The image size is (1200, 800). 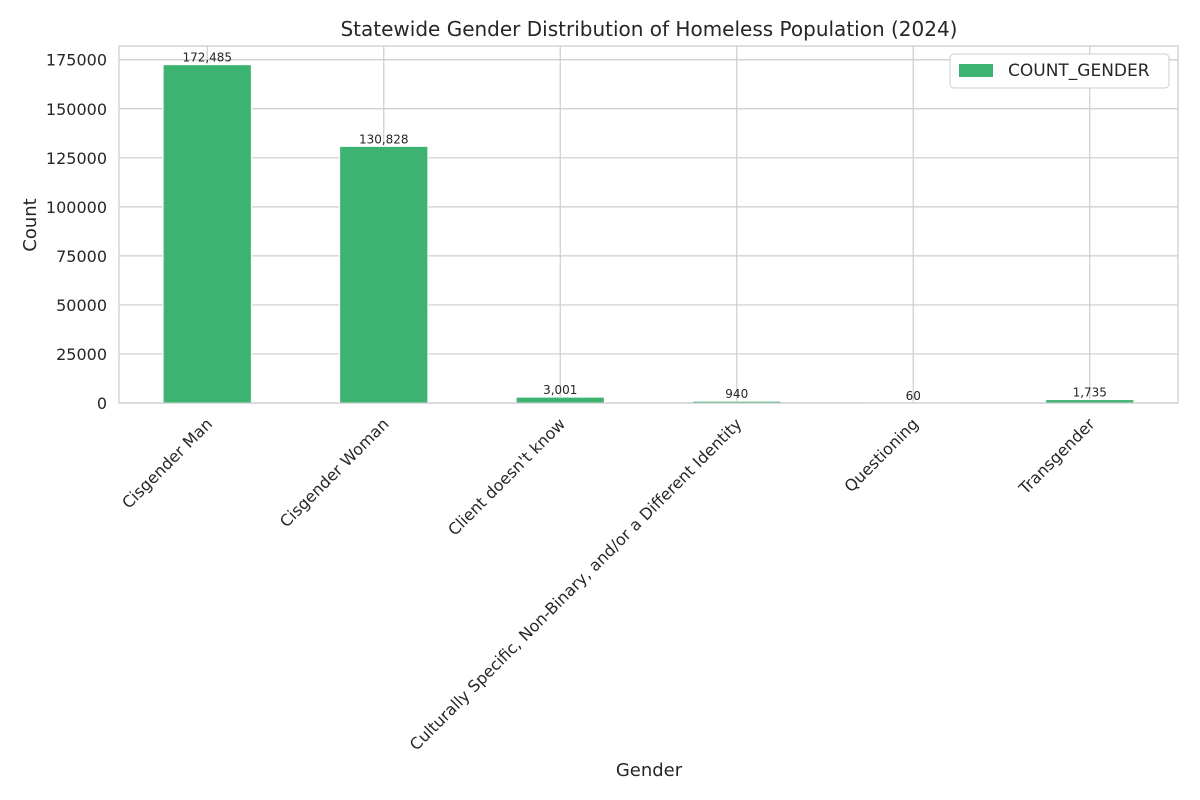 What do you see at coordinates (506, 476) in the screenshot?
I see `x-tick-label: Client doesn't know` at bounding box center [506, 476].